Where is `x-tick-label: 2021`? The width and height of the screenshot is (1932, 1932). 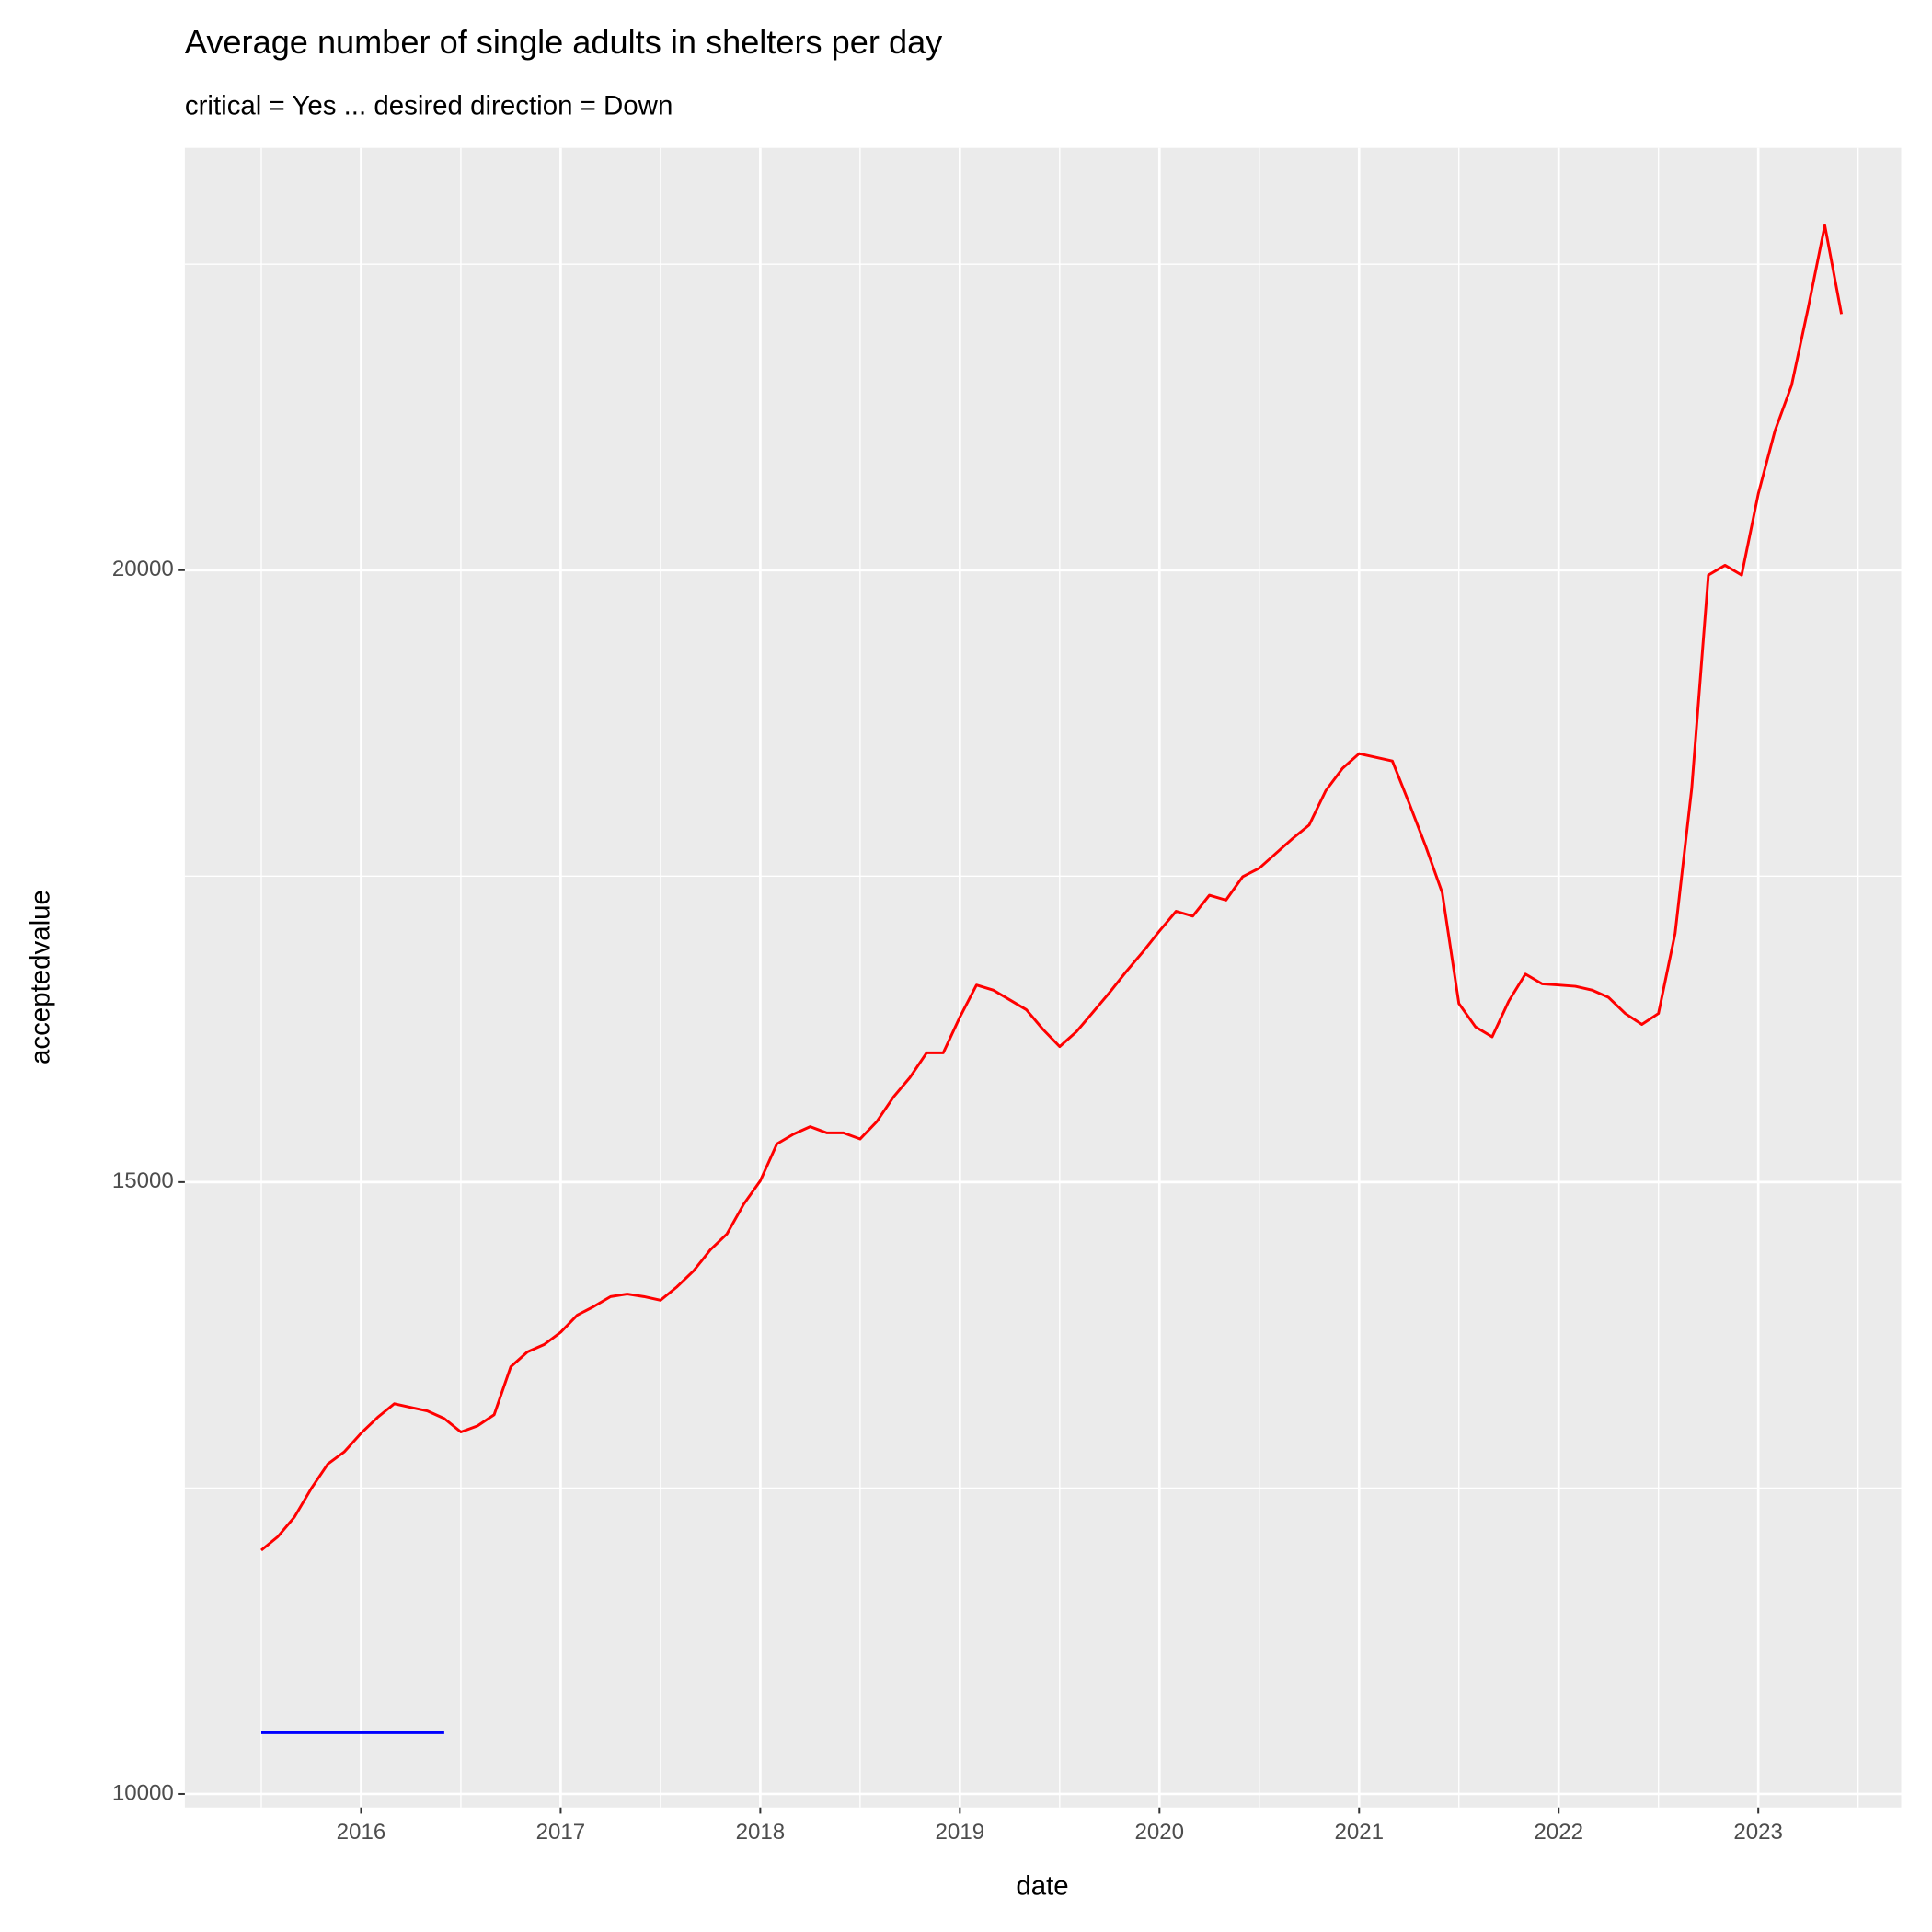
x-tick-label: 2021 is located at coordinates (1359, 1832).